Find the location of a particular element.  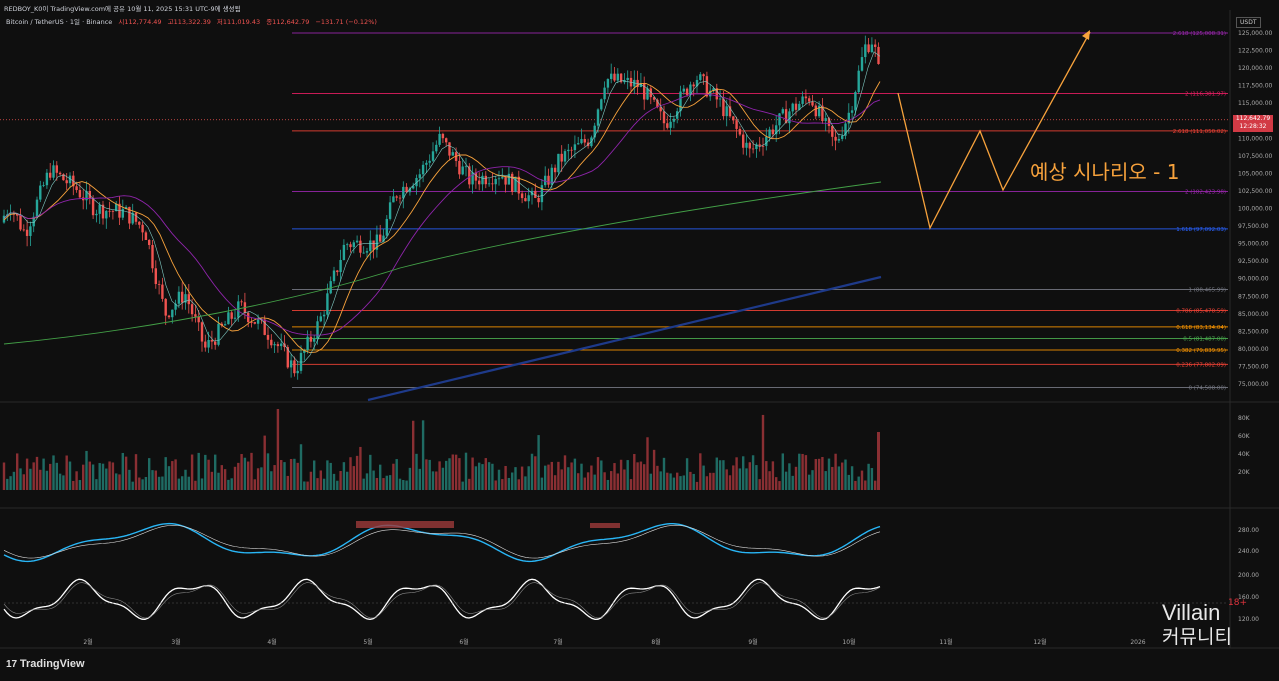

currency-button: USDT is located at coordinates (1248, 22).